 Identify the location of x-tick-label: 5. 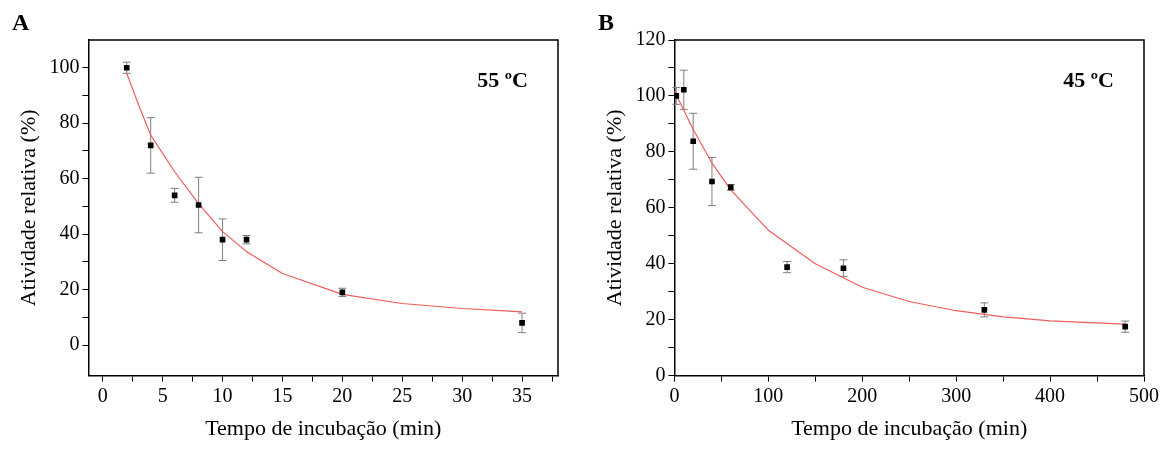
(162, 394).